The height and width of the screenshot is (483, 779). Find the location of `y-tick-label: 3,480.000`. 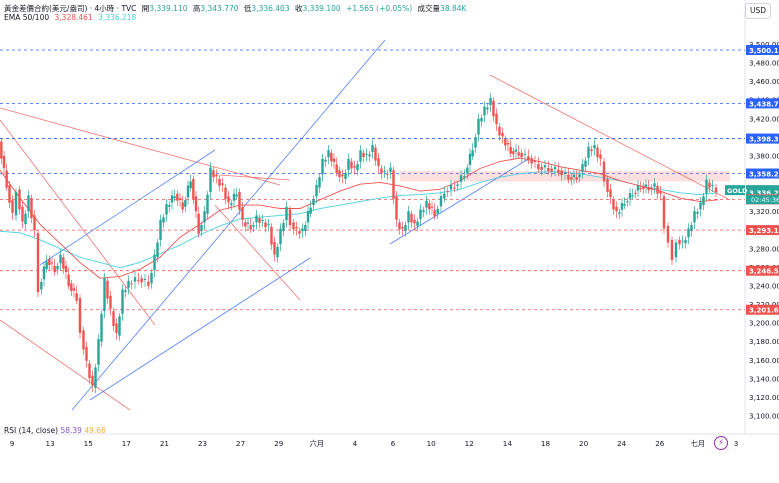

y-tick-label: 3,480.000 is located at coordinates (764, 63).